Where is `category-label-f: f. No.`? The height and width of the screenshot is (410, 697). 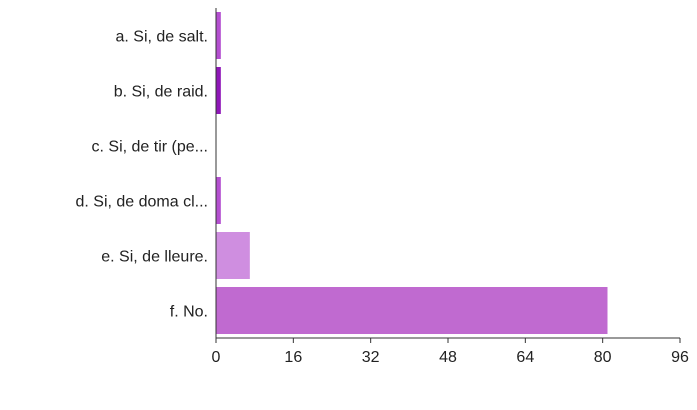
category-label-f: f. No. is located at coordinates (189, 312).